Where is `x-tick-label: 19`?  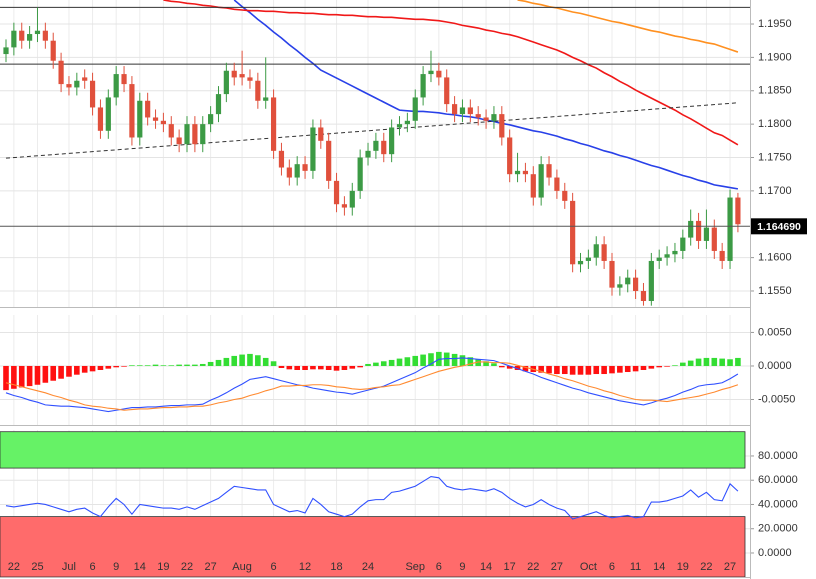 x-tick-label: 19 is located at coordinates (163, 567).